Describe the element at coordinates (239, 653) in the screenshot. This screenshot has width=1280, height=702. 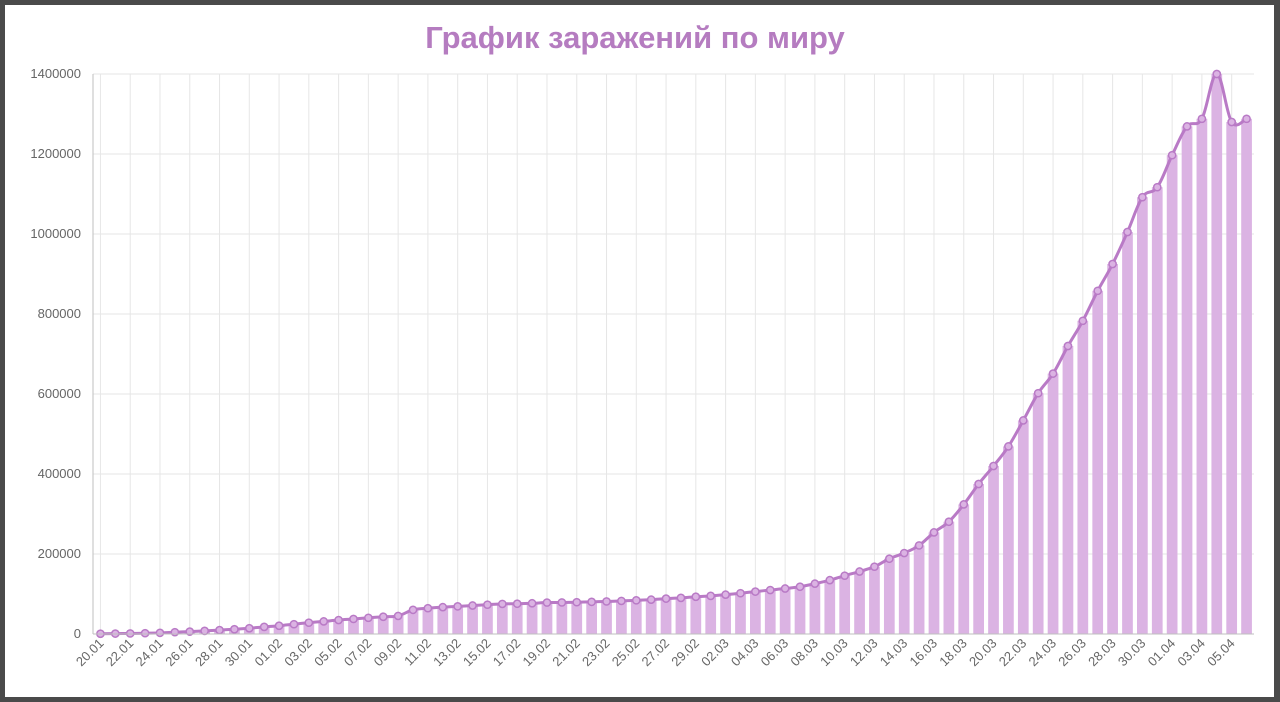
I see `x-tick-label: 30.01` at that location.